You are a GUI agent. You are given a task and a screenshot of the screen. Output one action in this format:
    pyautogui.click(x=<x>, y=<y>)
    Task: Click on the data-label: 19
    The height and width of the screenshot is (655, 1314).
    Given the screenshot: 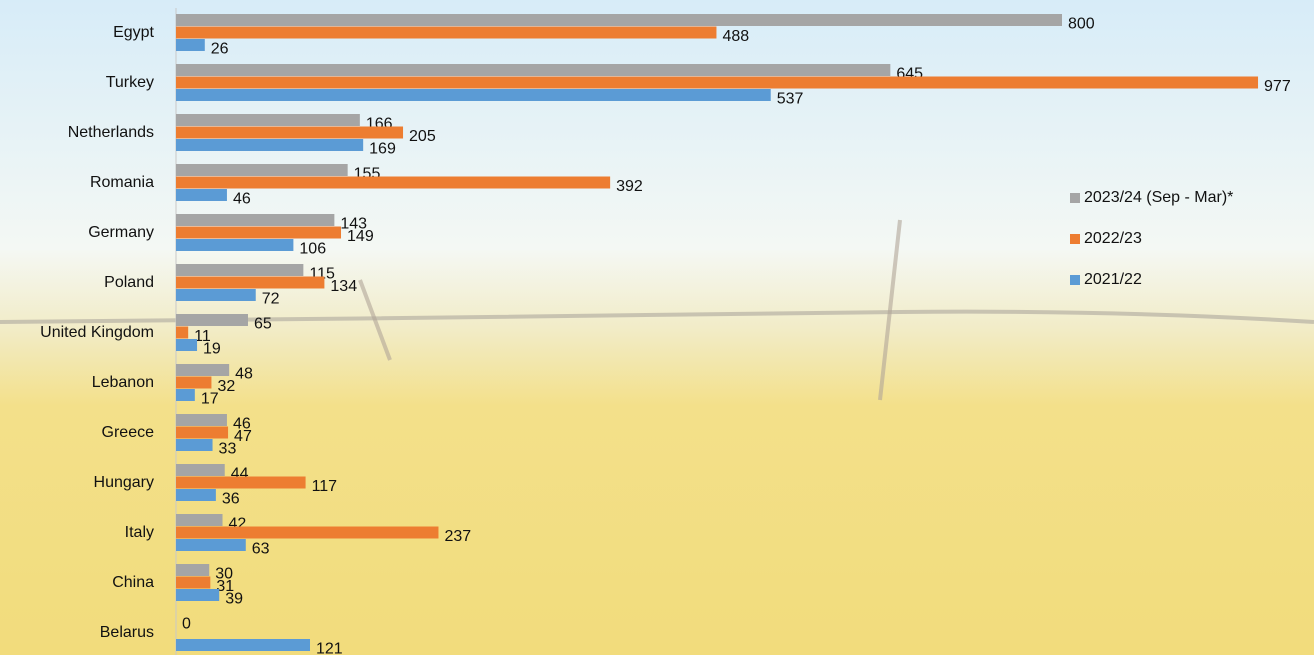 What is the action you would take?
    pyautogui.click(x=212, y=348)
    